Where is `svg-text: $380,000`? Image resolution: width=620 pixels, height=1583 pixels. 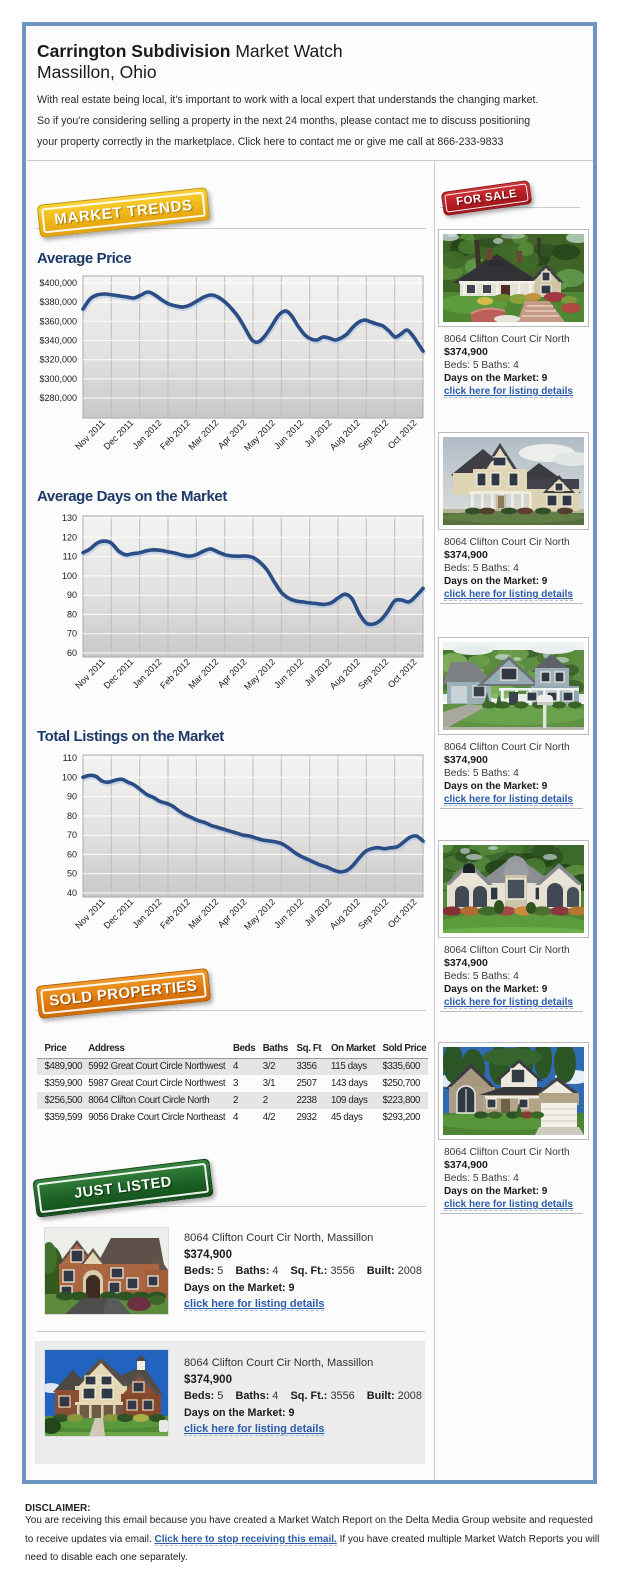 svg-text: $380,000 is located at coordinates (58, 302).